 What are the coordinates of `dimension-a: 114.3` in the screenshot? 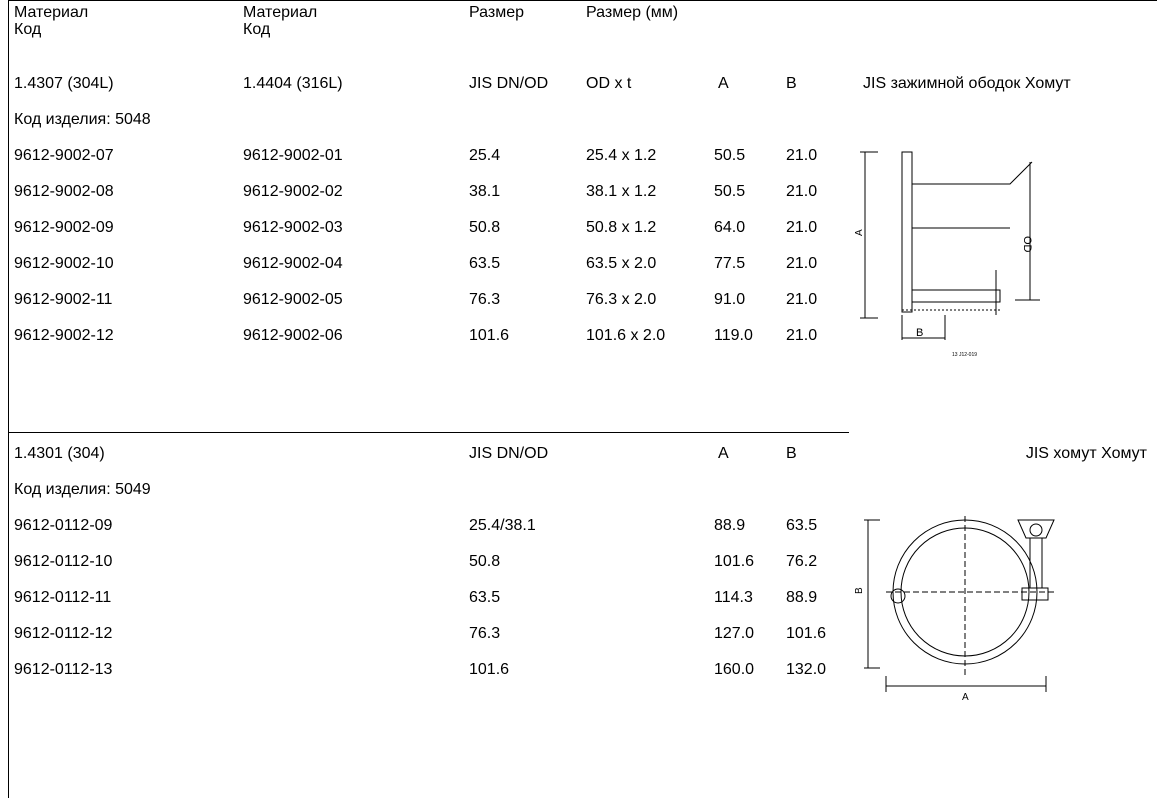 It's located at (733, 597).